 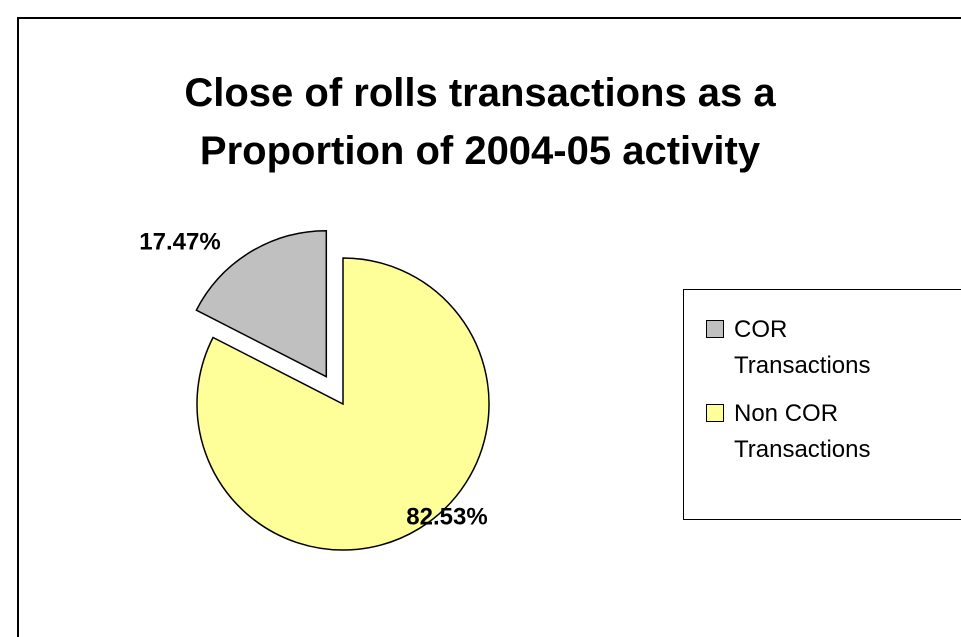 What do you see at coordinates (446, 516) in the screenshot?
I see `data-label: 82.53%` at bounding box center [446, 516].